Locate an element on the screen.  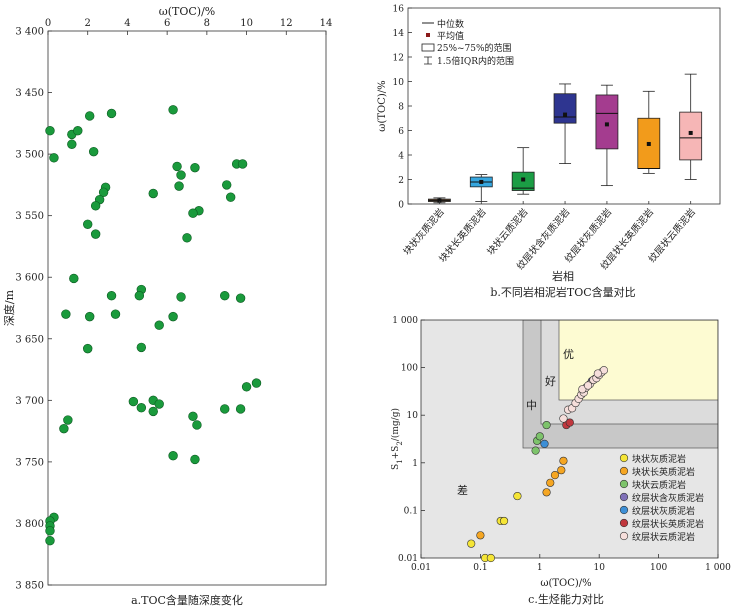
panel-c-y-tick-label: 1 000 is located at coordinates (405, 321).